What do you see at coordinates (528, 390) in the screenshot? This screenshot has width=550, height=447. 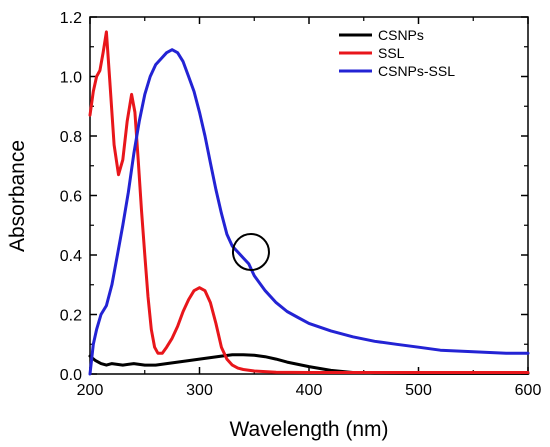 I see `x-tick-label: 600` at bounding box center [528, 390].